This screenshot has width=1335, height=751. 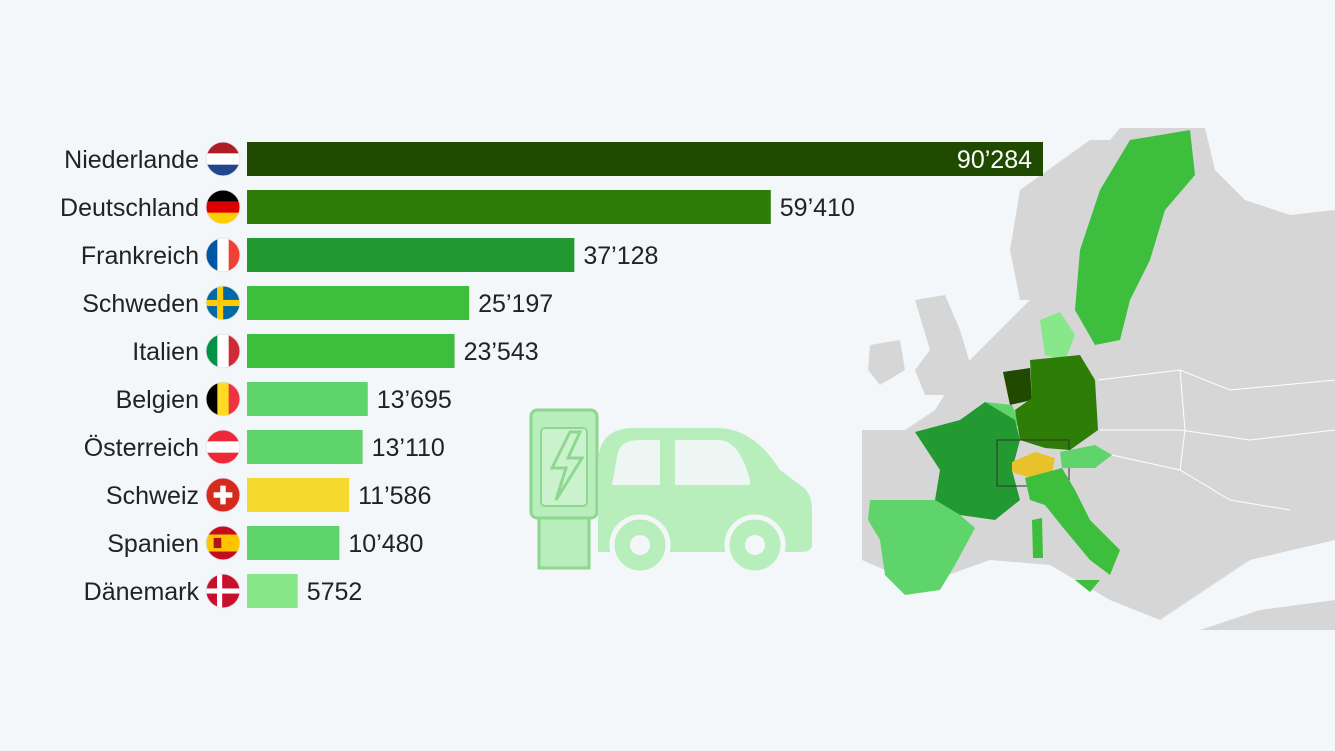 I want to click on flag-sweden-icon, so click(x=223, y=303).